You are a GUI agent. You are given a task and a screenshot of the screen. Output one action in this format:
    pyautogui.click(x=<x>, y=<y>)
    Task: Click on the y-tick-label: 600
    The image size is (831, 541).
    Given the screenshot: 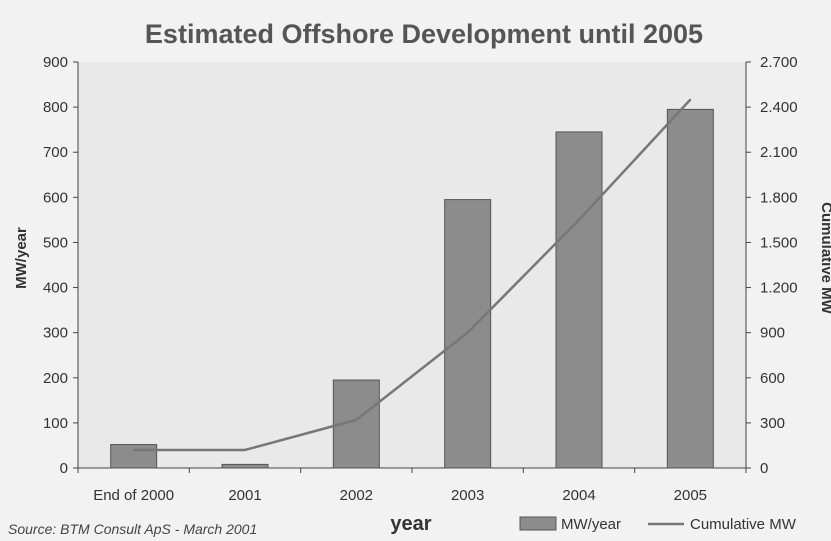 What is the action you would take?
    pyautogui.click(x=55, y=197)
    